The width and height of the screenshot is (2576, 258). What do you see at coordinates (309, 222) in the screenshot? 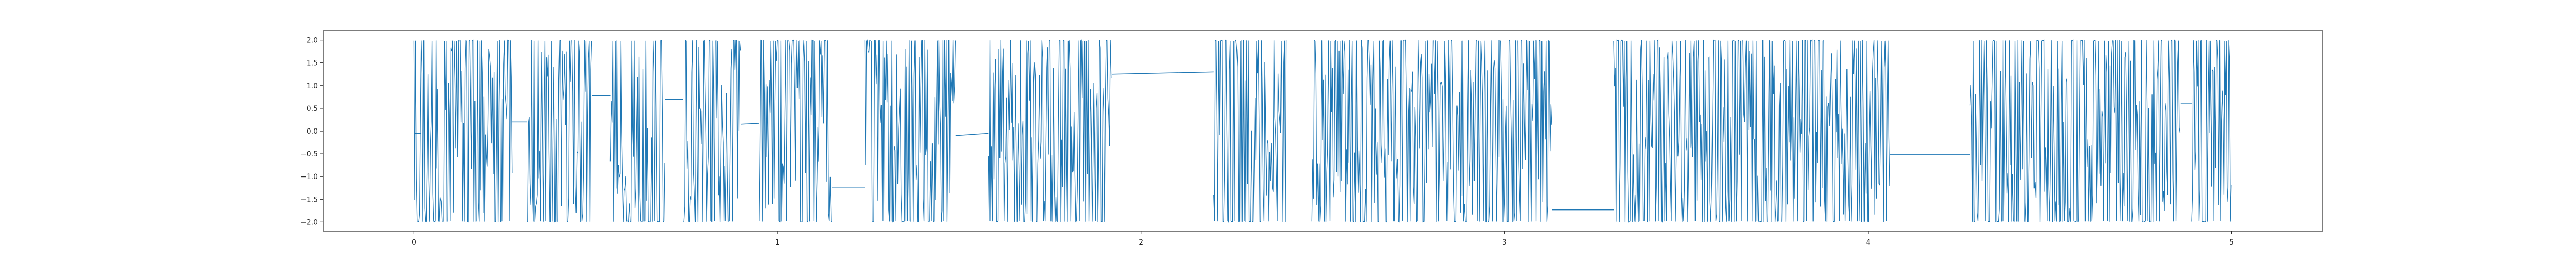
I see `y-tick-label: −2.0` at bounding box center [309, 222].